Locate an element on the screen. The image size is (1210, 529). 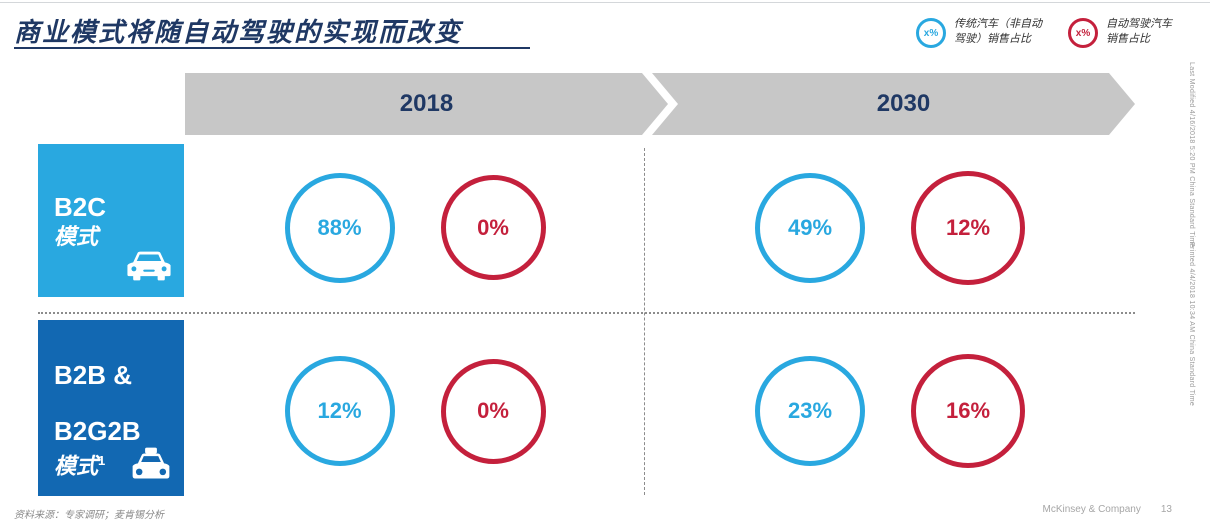
traditional-share-circle: 23% is located at coordinates (810, 411).